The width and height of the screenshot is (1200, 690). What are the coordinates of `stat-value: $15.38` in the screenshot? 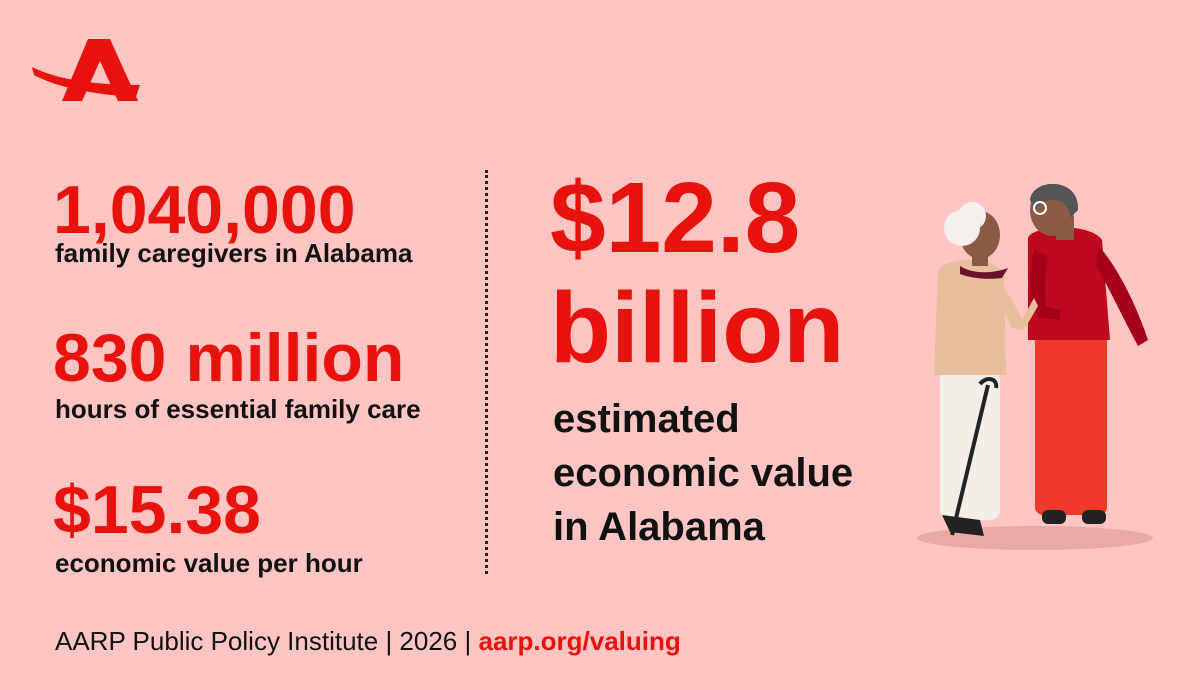 It's located at (157, 510).